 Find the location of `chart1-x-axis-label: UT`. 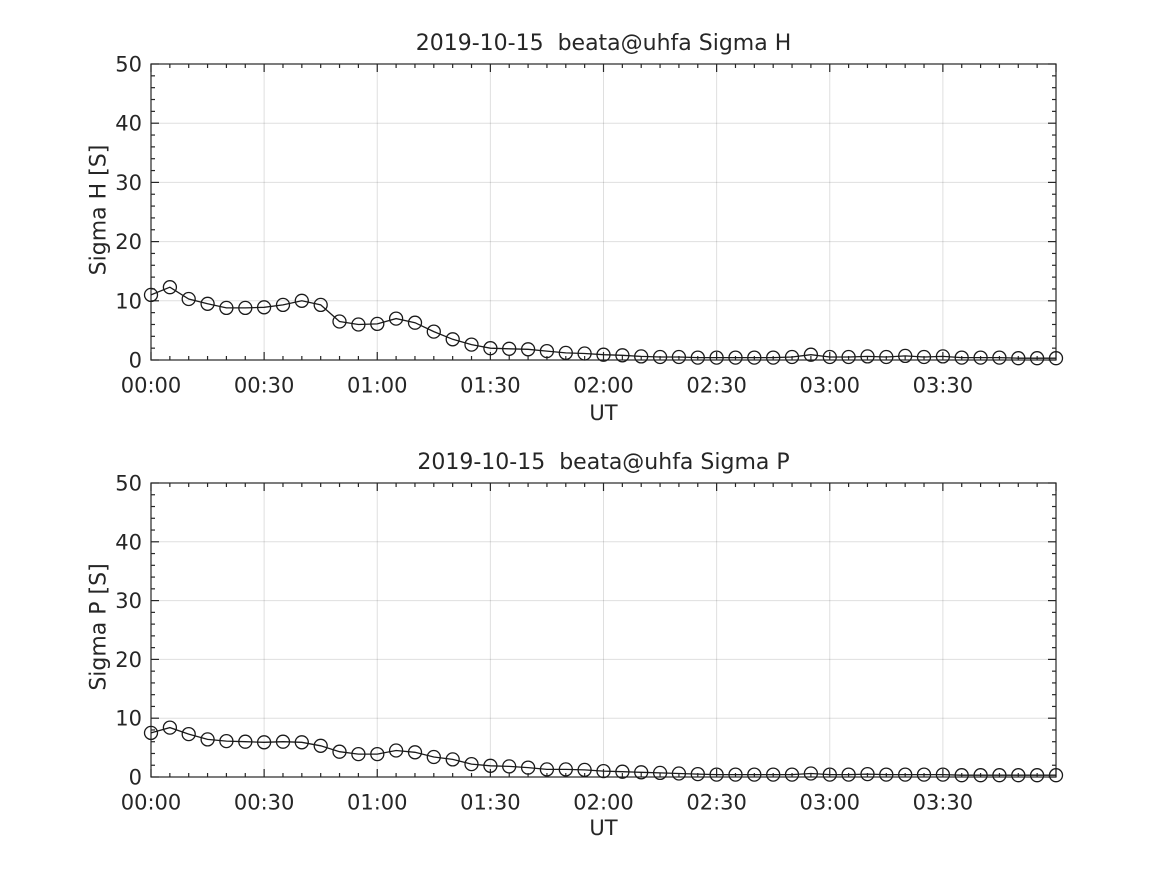

chart1-x-axis-label: UT is located at coordinates (603, 413).